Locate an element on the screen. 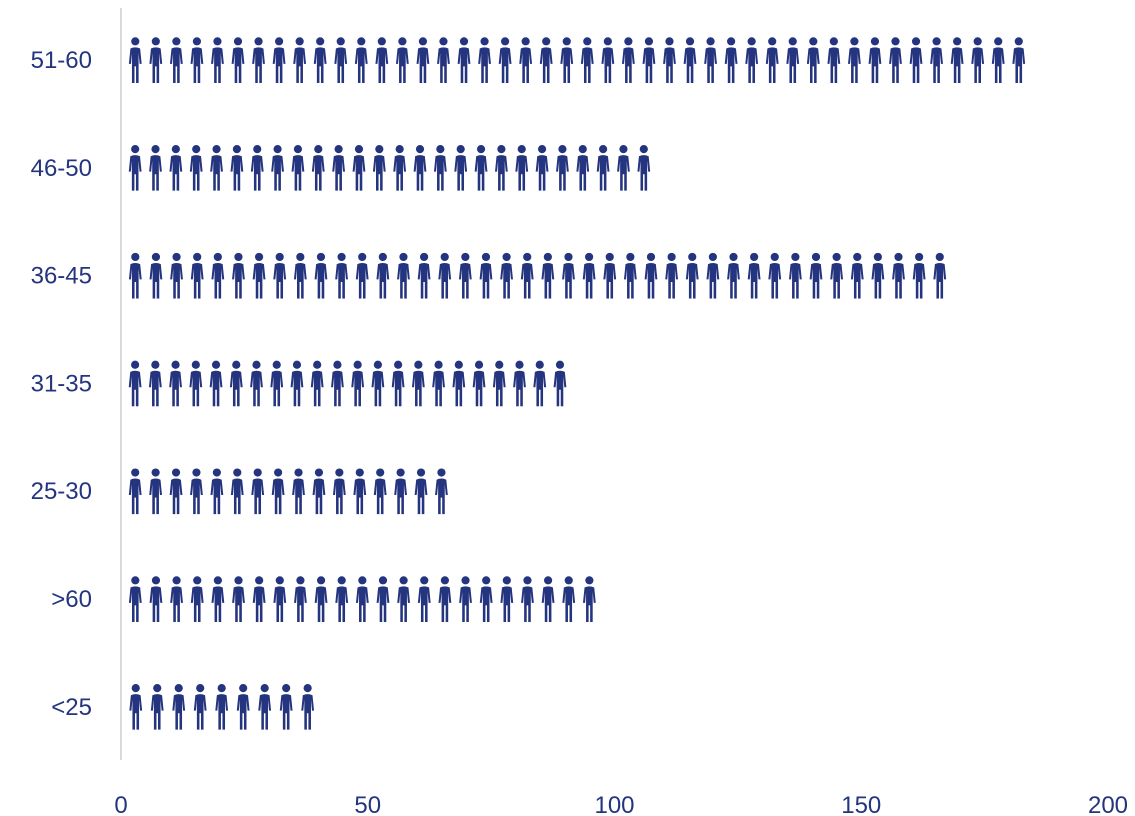 This screenshot has height=816, width=1135. y-tick-label: 46-50 is located at coordinates (61, 168).